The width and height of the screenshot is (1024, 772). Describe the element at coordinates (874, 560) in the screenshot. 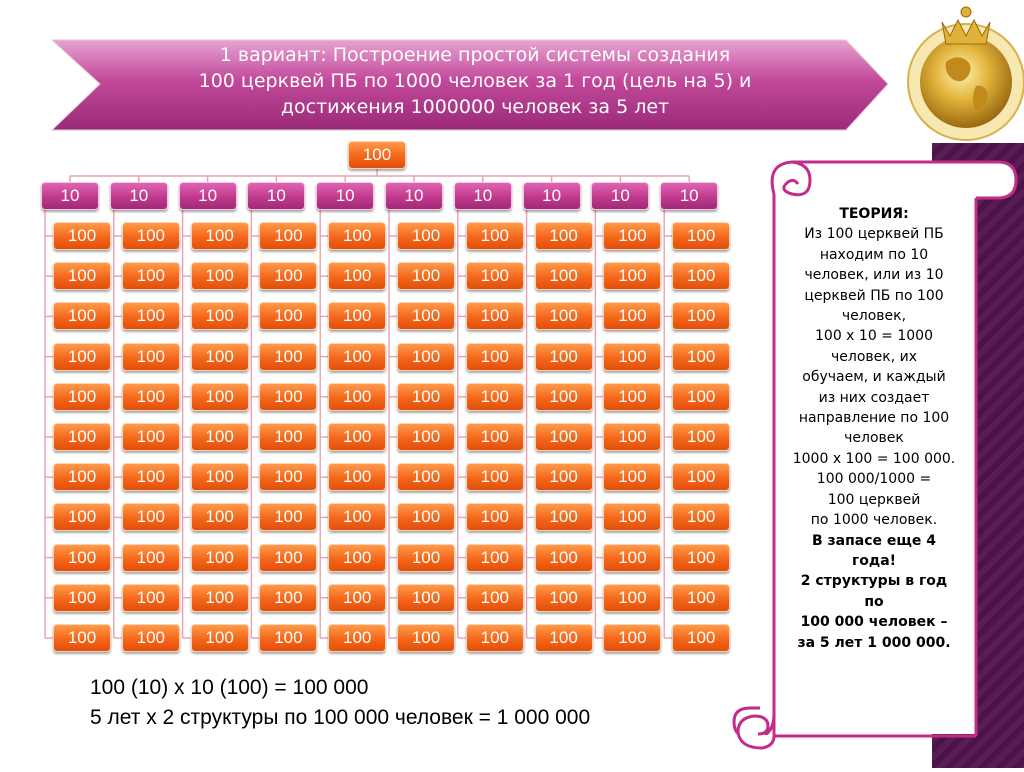

I see `theory-line: года!` at that location.